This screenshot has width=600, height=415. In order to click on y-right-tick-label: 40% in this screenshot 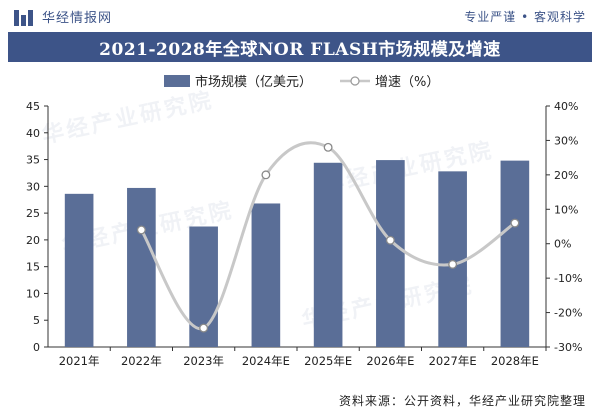, I will do `click(566, 106)`.